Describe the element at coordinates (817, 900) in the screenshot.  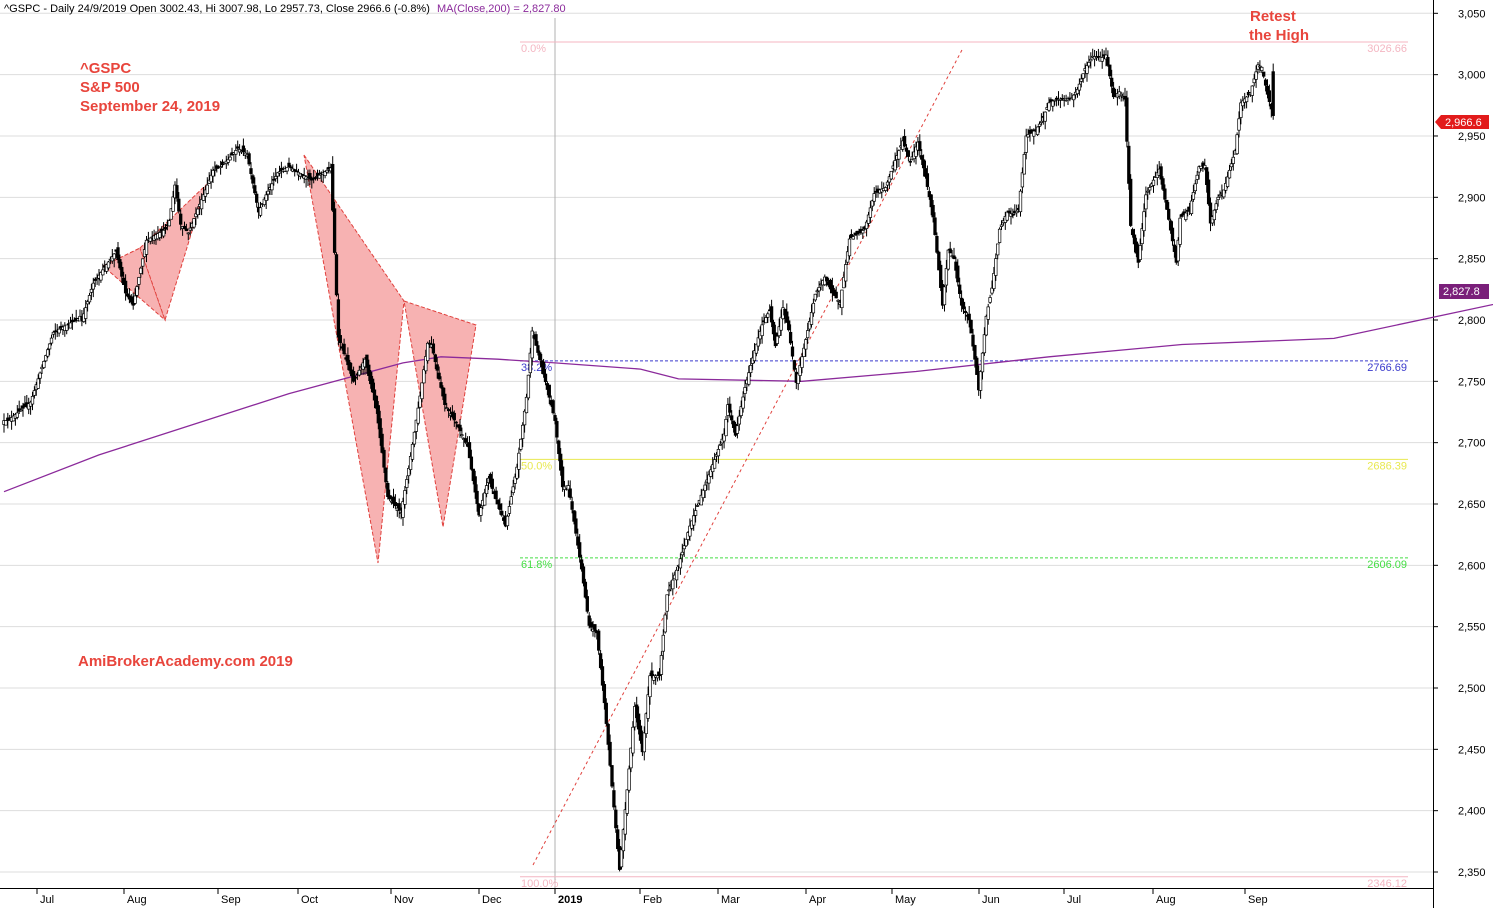
I see `x-tick-label: Apr` at that location.